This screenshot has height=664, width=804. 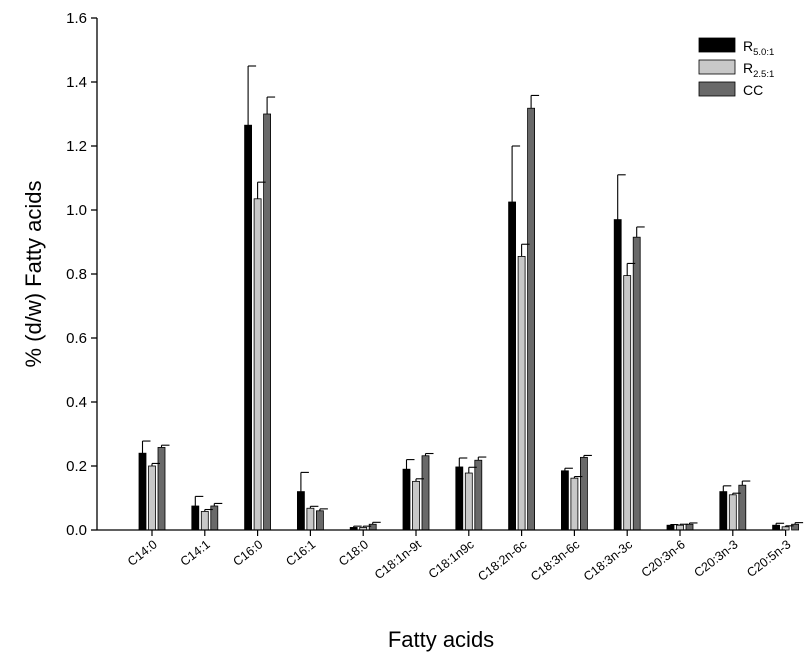 I want to click on legend-label: CC, so click(x=753, y=90).